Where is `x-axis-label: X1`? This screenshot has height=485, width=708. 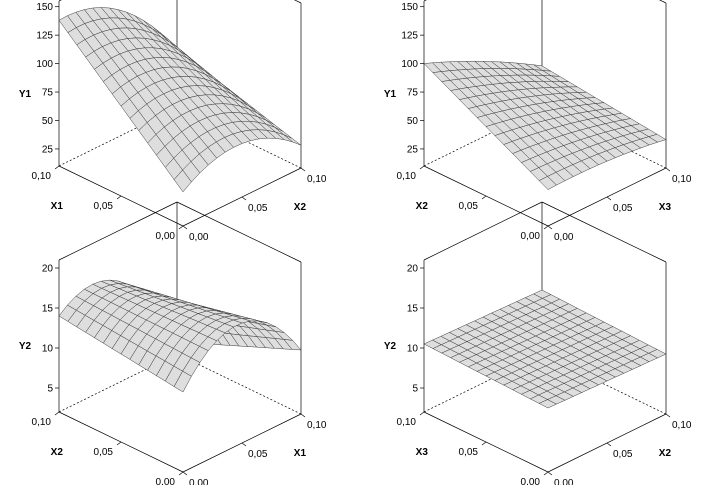
x-axis-label: X1 is located at coordinates (57, 206).